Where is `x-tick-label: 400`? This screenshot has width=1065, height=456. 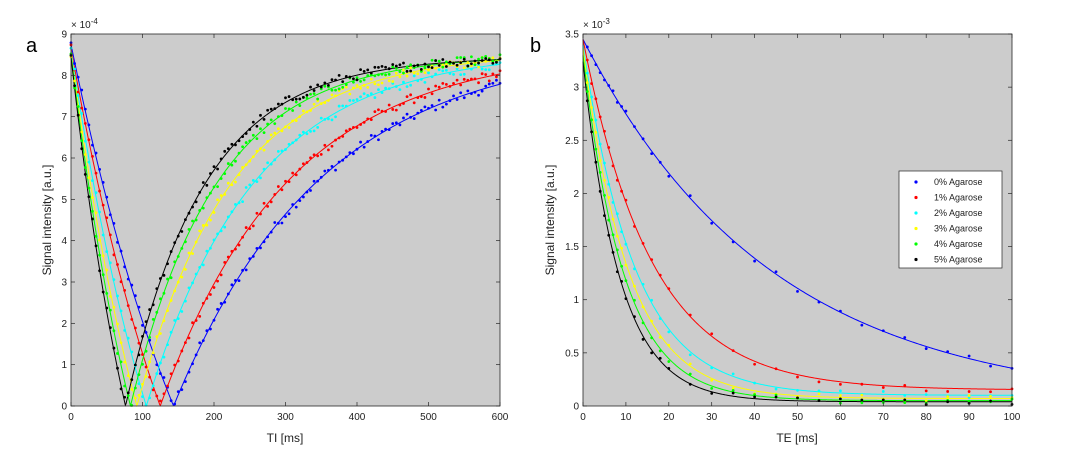 x-tick-label: 400 is located at coordinates (357, 417).